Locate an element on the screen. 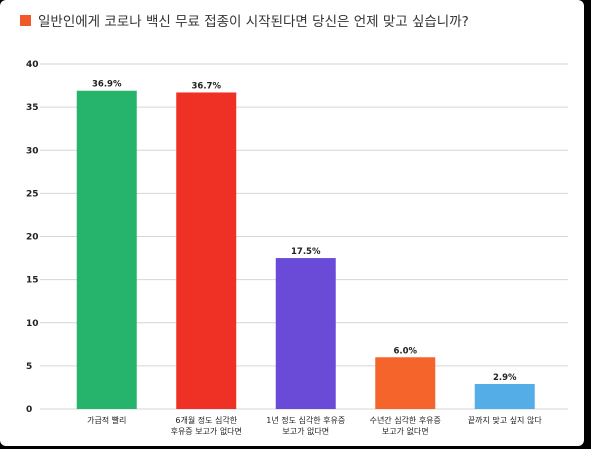 This screenshot has height=449, width=591. x-tick-label-line: 가급적 빨리 is located at coordinates (106, 420).